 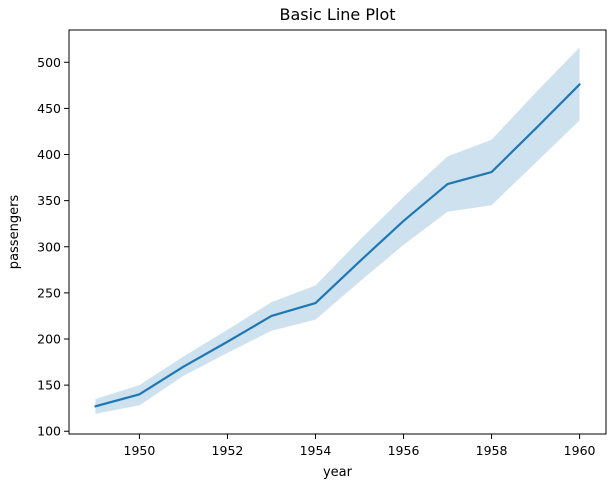 I want to click on y-axis-label: passengers, so click(x=14, y=232).